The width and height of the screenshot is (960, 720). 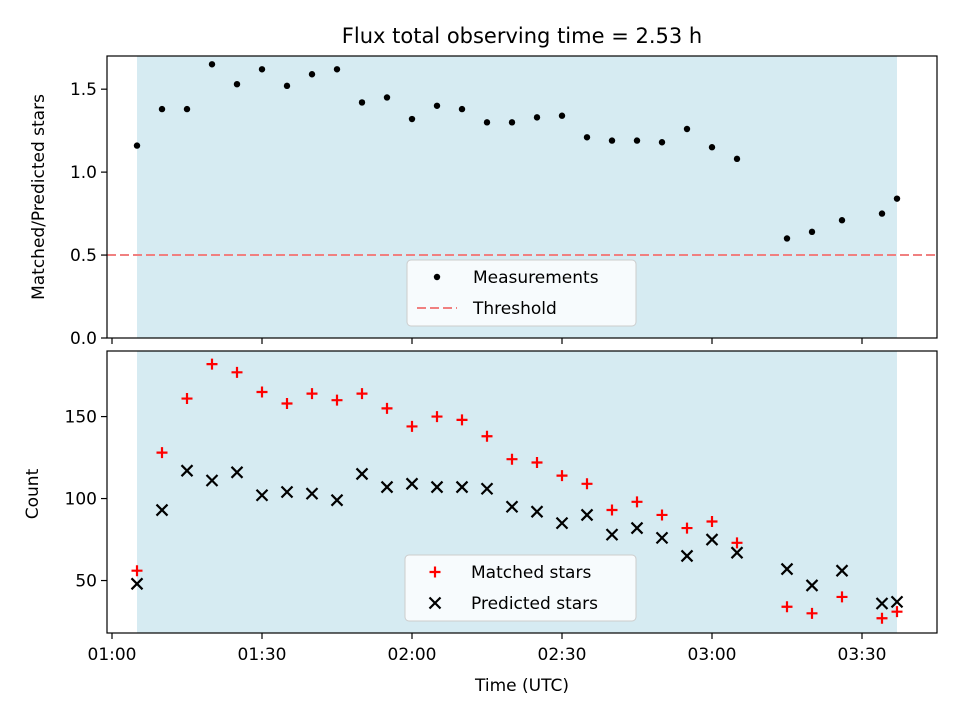 I want to click on top-legend-label: Threshold, so click(x=514, y=309).